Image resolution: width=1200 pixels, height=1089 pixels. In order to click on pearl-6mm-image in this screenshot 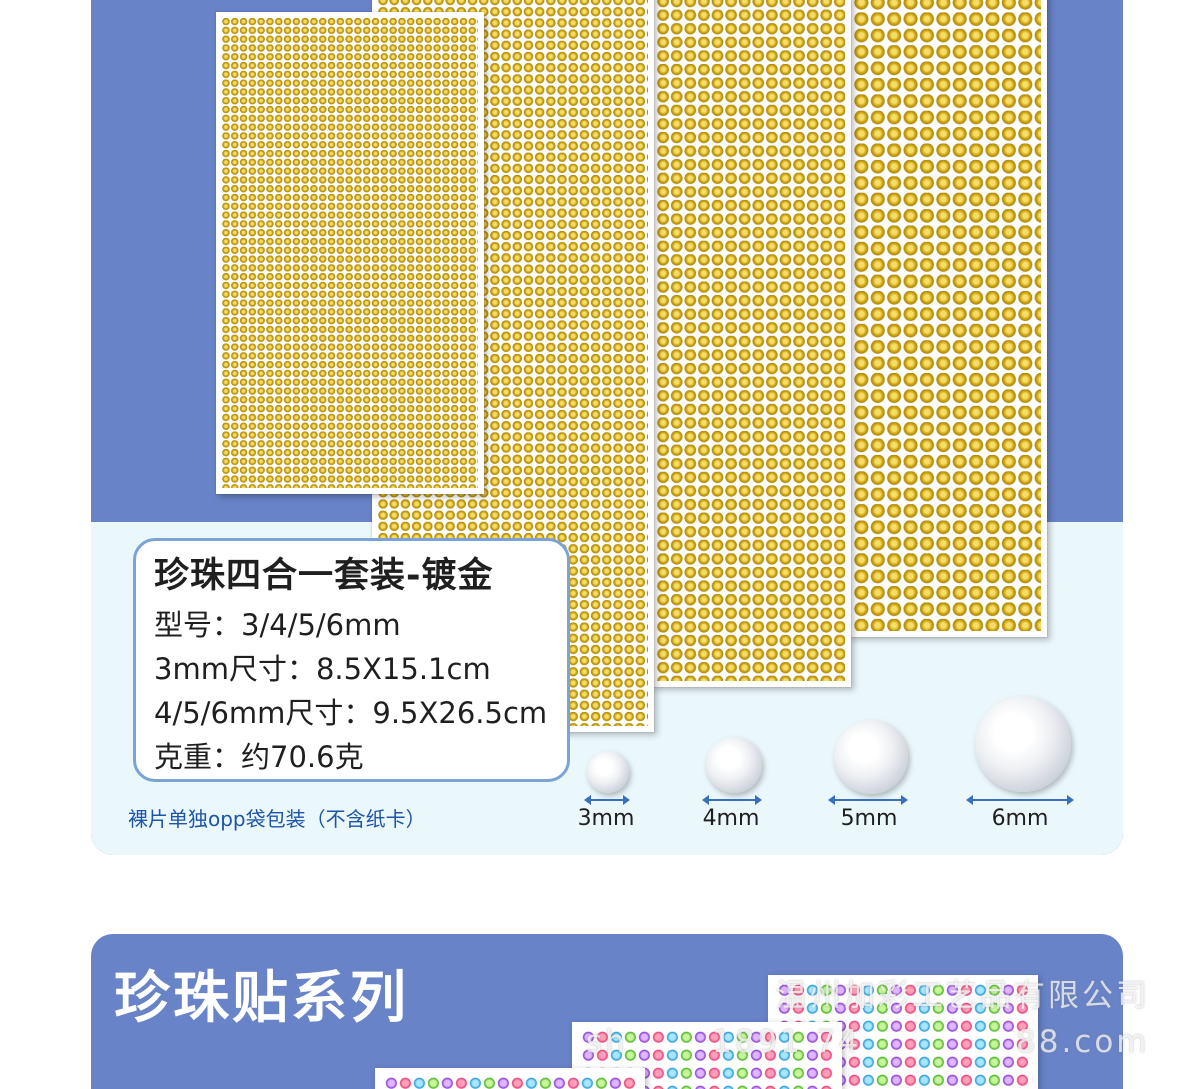, I will do `click(1023, 744)`.